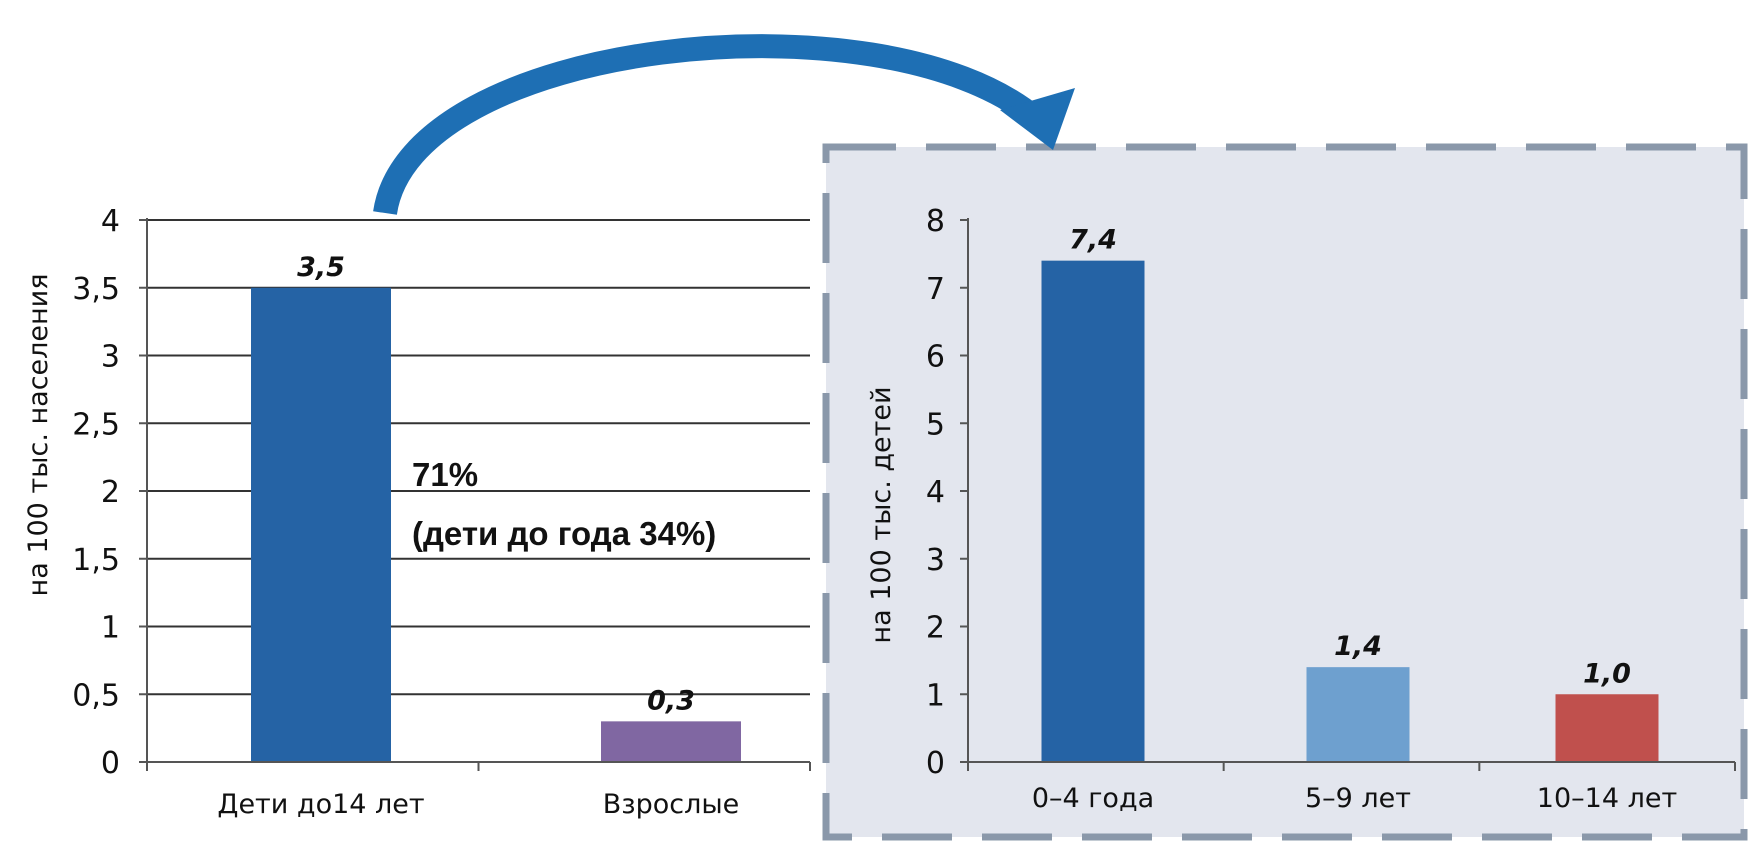  Describe the element at coordinates (935, 357) in the screenshot. I see `y-tick-label-6: 6` at that location.